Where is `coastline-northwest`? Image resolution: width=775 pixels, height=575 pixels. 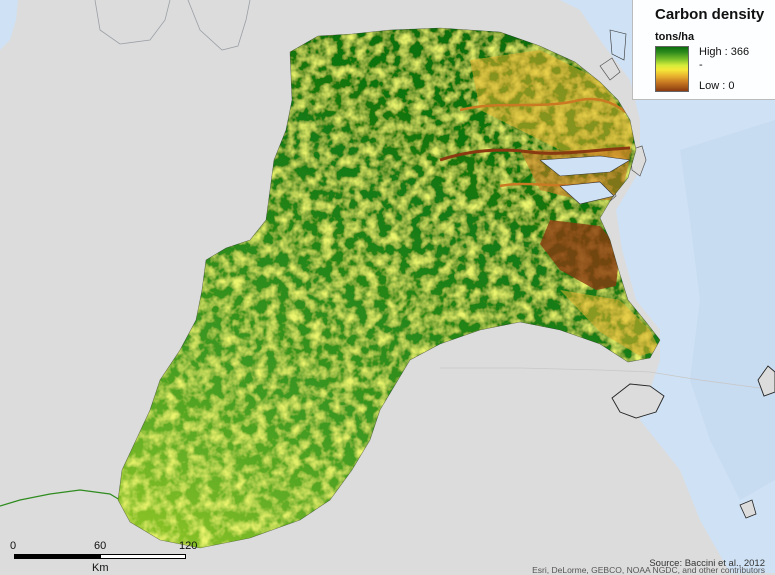 coastline-northwest is located at coordinates (219, 25).